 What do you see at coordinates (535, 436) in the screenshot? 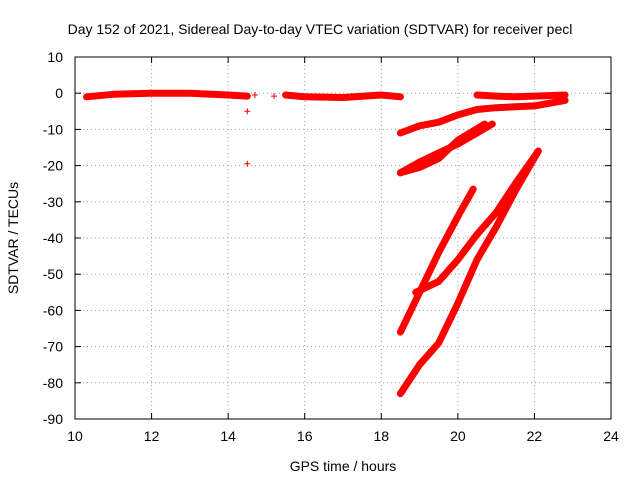
I see `x-tick-label: 22` at bounding box center [535, 436].